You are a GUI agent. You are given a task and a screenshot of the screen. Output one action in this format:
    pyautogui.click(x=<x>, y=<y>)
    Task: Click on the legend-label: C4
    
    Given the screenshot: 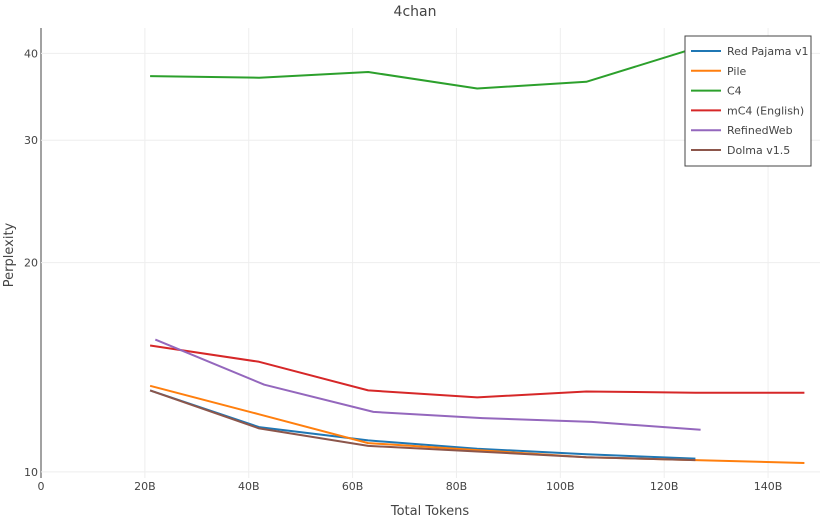 What is the action you would take?
    pyautogui.click(x=734, y=91)
    